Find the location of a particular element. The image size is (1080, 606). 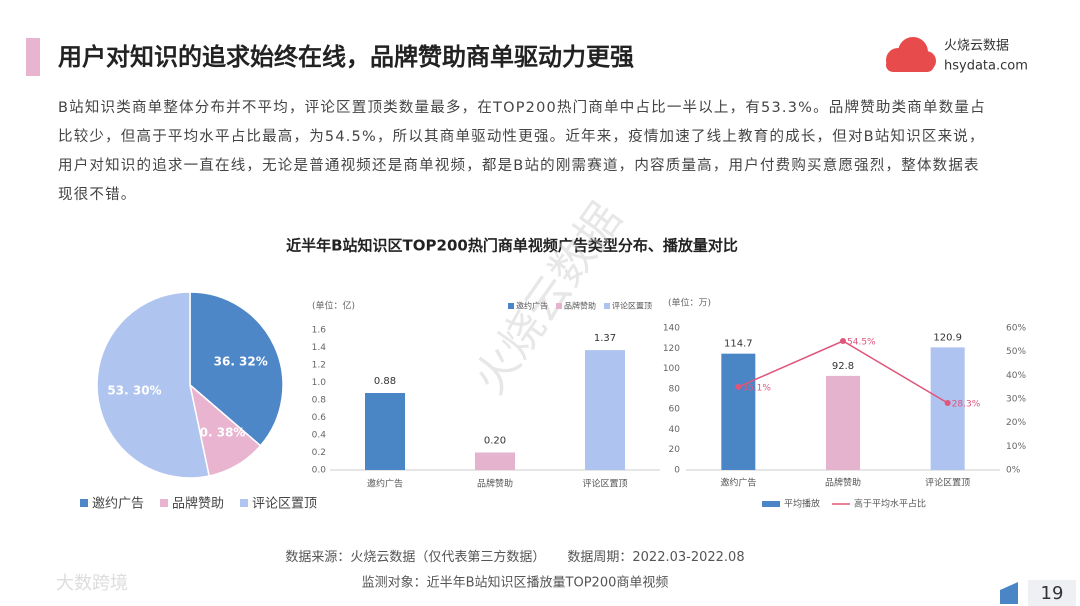

page-accent is located at coordinates (1009, 593).